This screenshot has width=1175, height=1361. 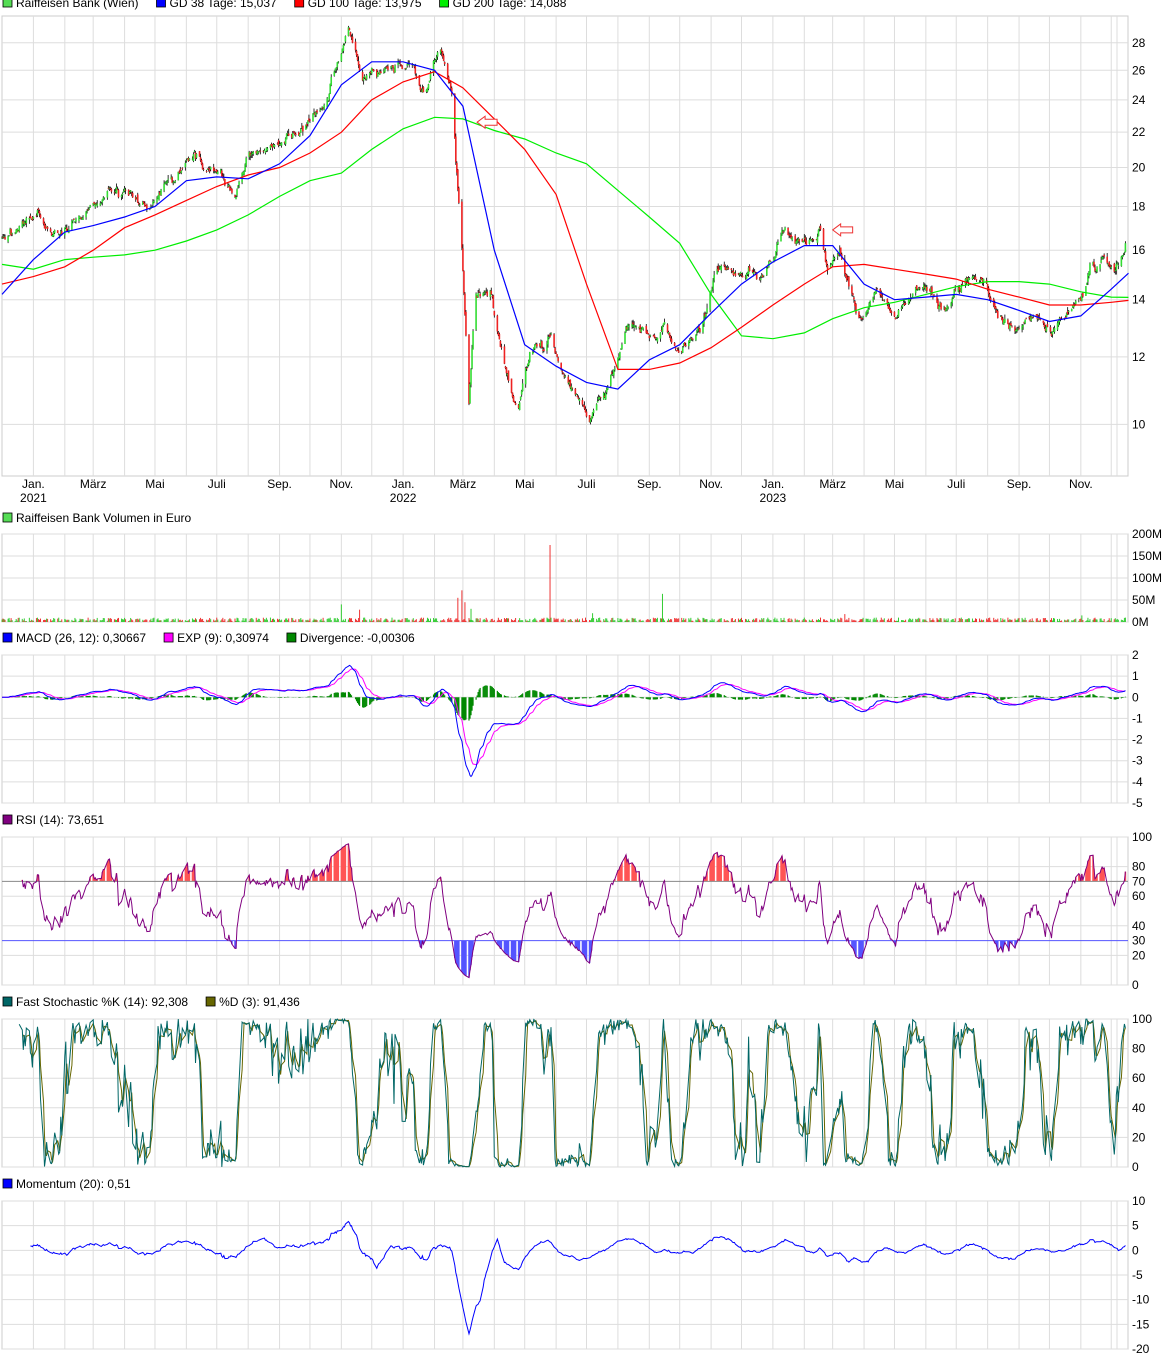 What do you see at coordinates (357, 638) in the screenshot?
I see `legend-label: Divergence: -0,00306` at bounding box center [357, 638].